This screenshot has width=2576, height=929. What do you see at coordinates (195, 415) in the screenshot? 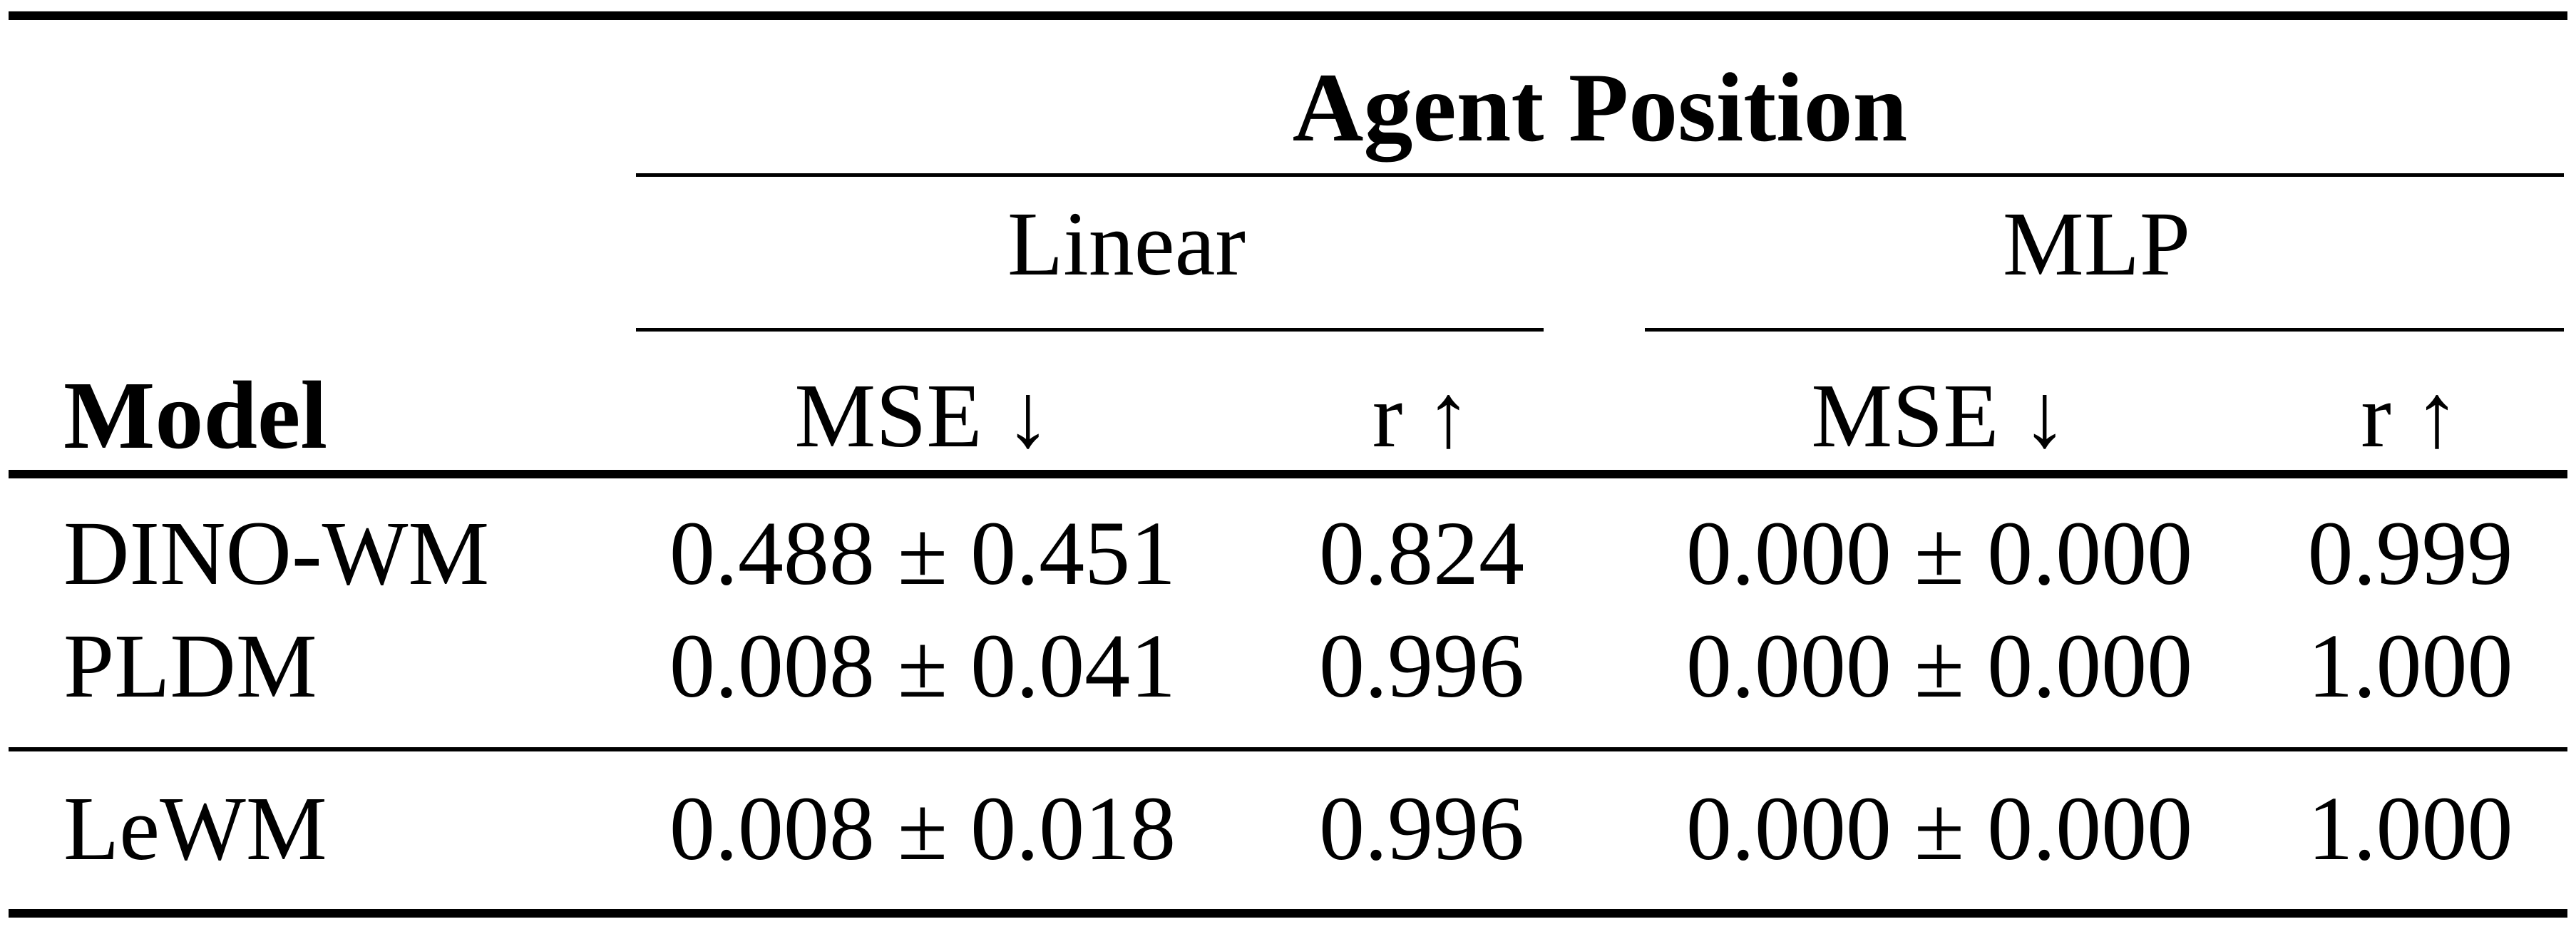
I see `column-header-model: Model` at bounding box center [195, 415].